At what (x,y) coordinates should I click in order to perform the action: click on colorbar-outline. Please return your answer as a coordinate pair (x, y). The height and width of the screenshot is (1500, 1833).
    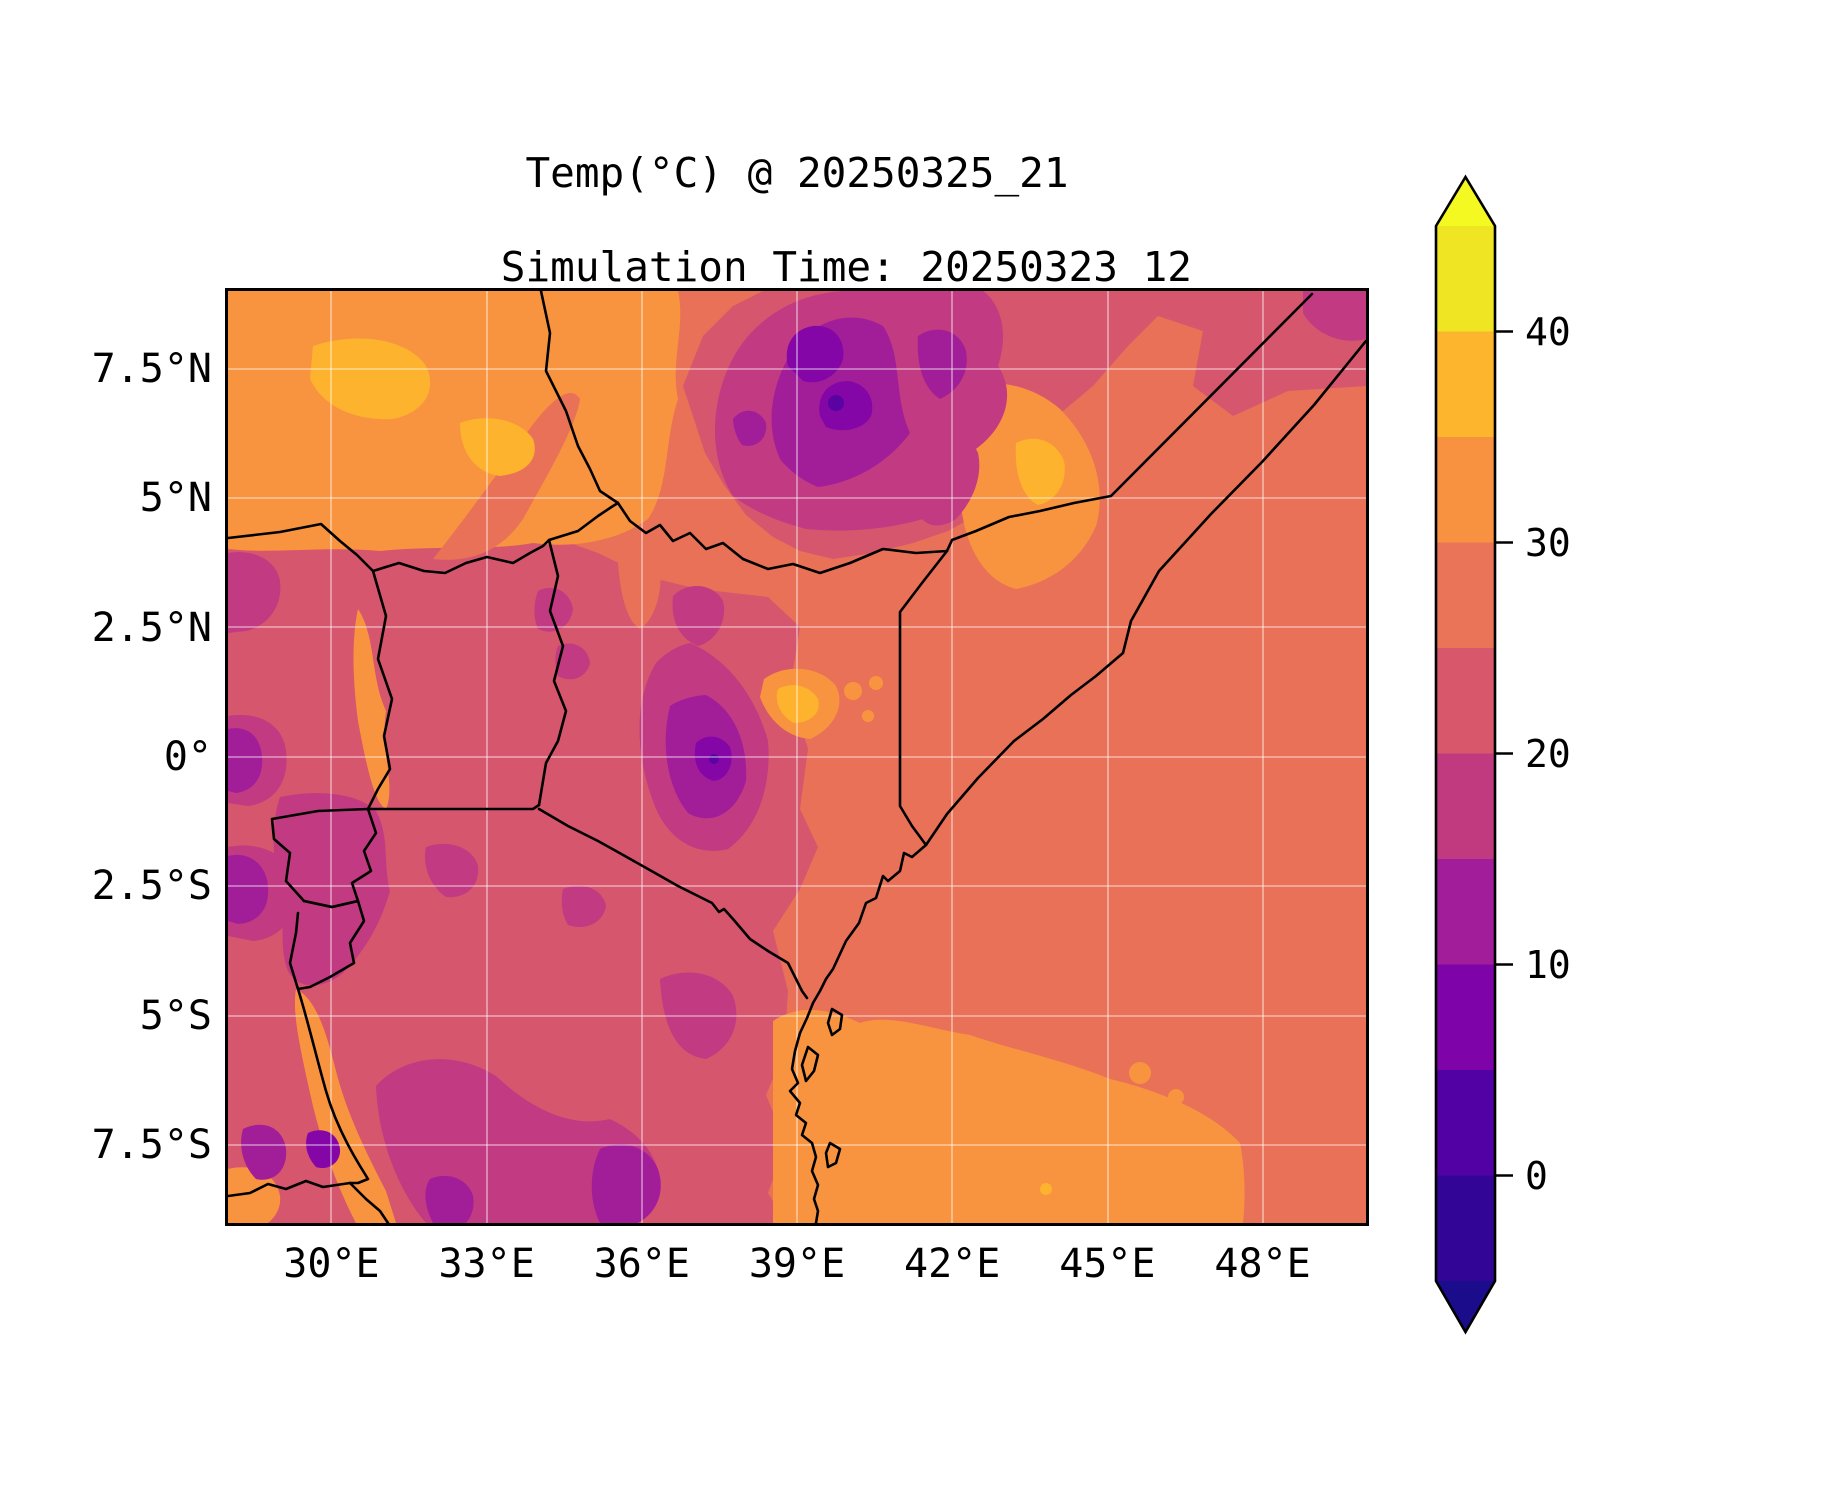
    Looking at the image, I should click on (1465, 754).